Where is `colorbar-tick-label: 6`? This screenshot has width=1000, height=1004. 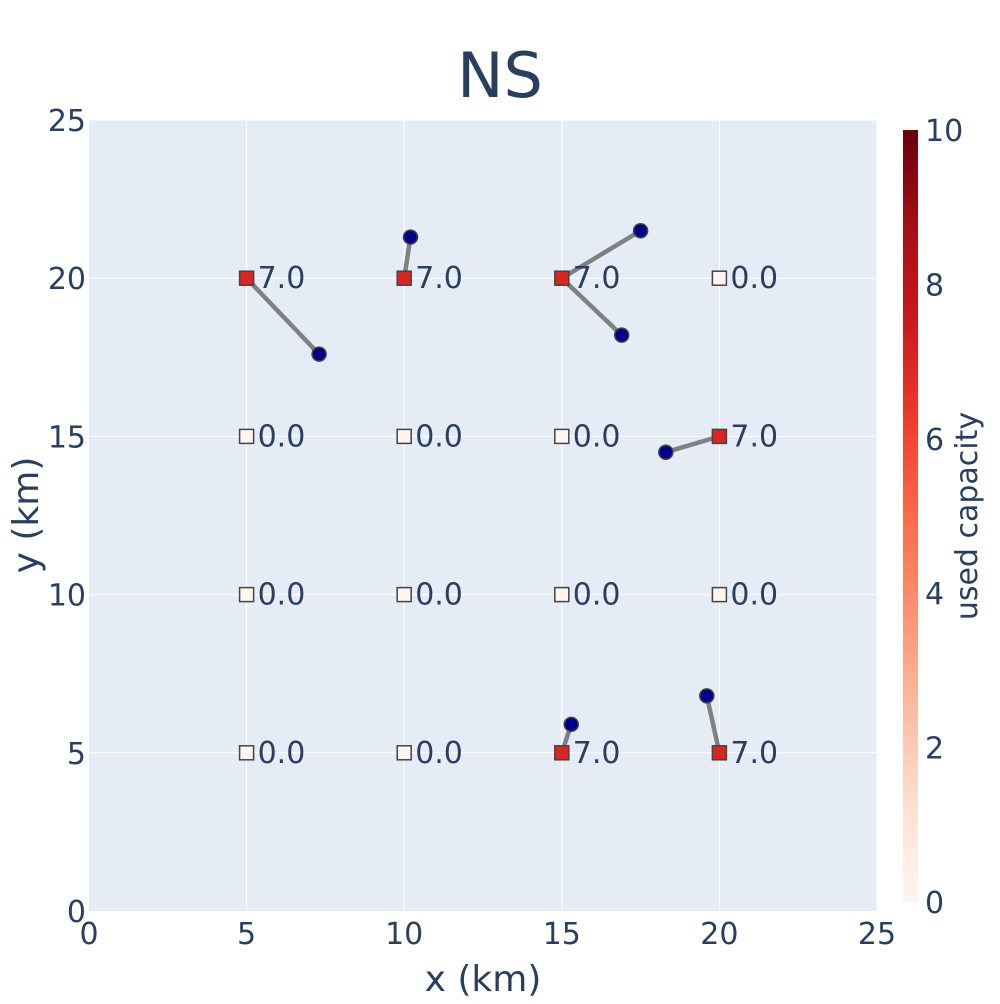
colorbar-tick-label: 6 is located at coordinates (934, 440).